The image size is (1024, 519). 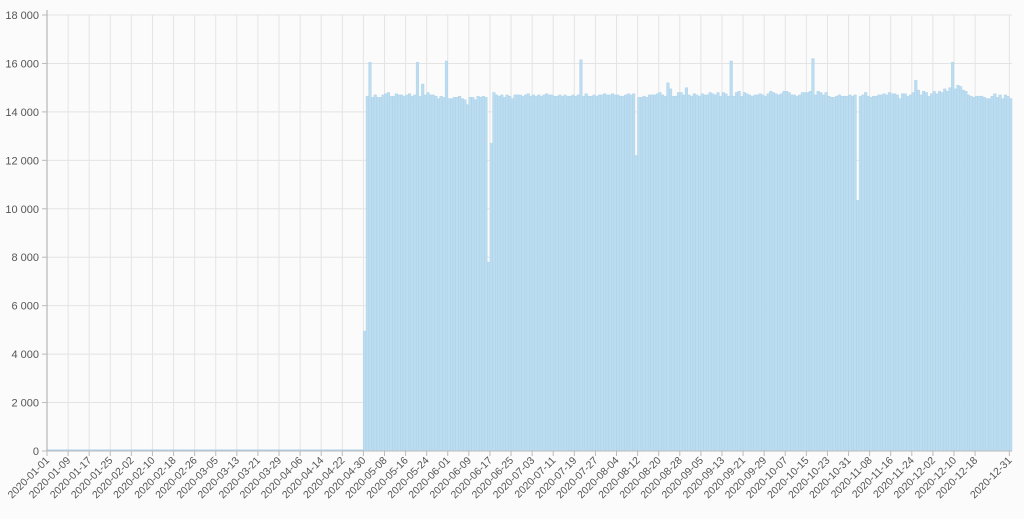 What do you see at coordinates (36, 452) in the screenshot?
I see `y-tick-label: 0` at bounding box center [36, 452].